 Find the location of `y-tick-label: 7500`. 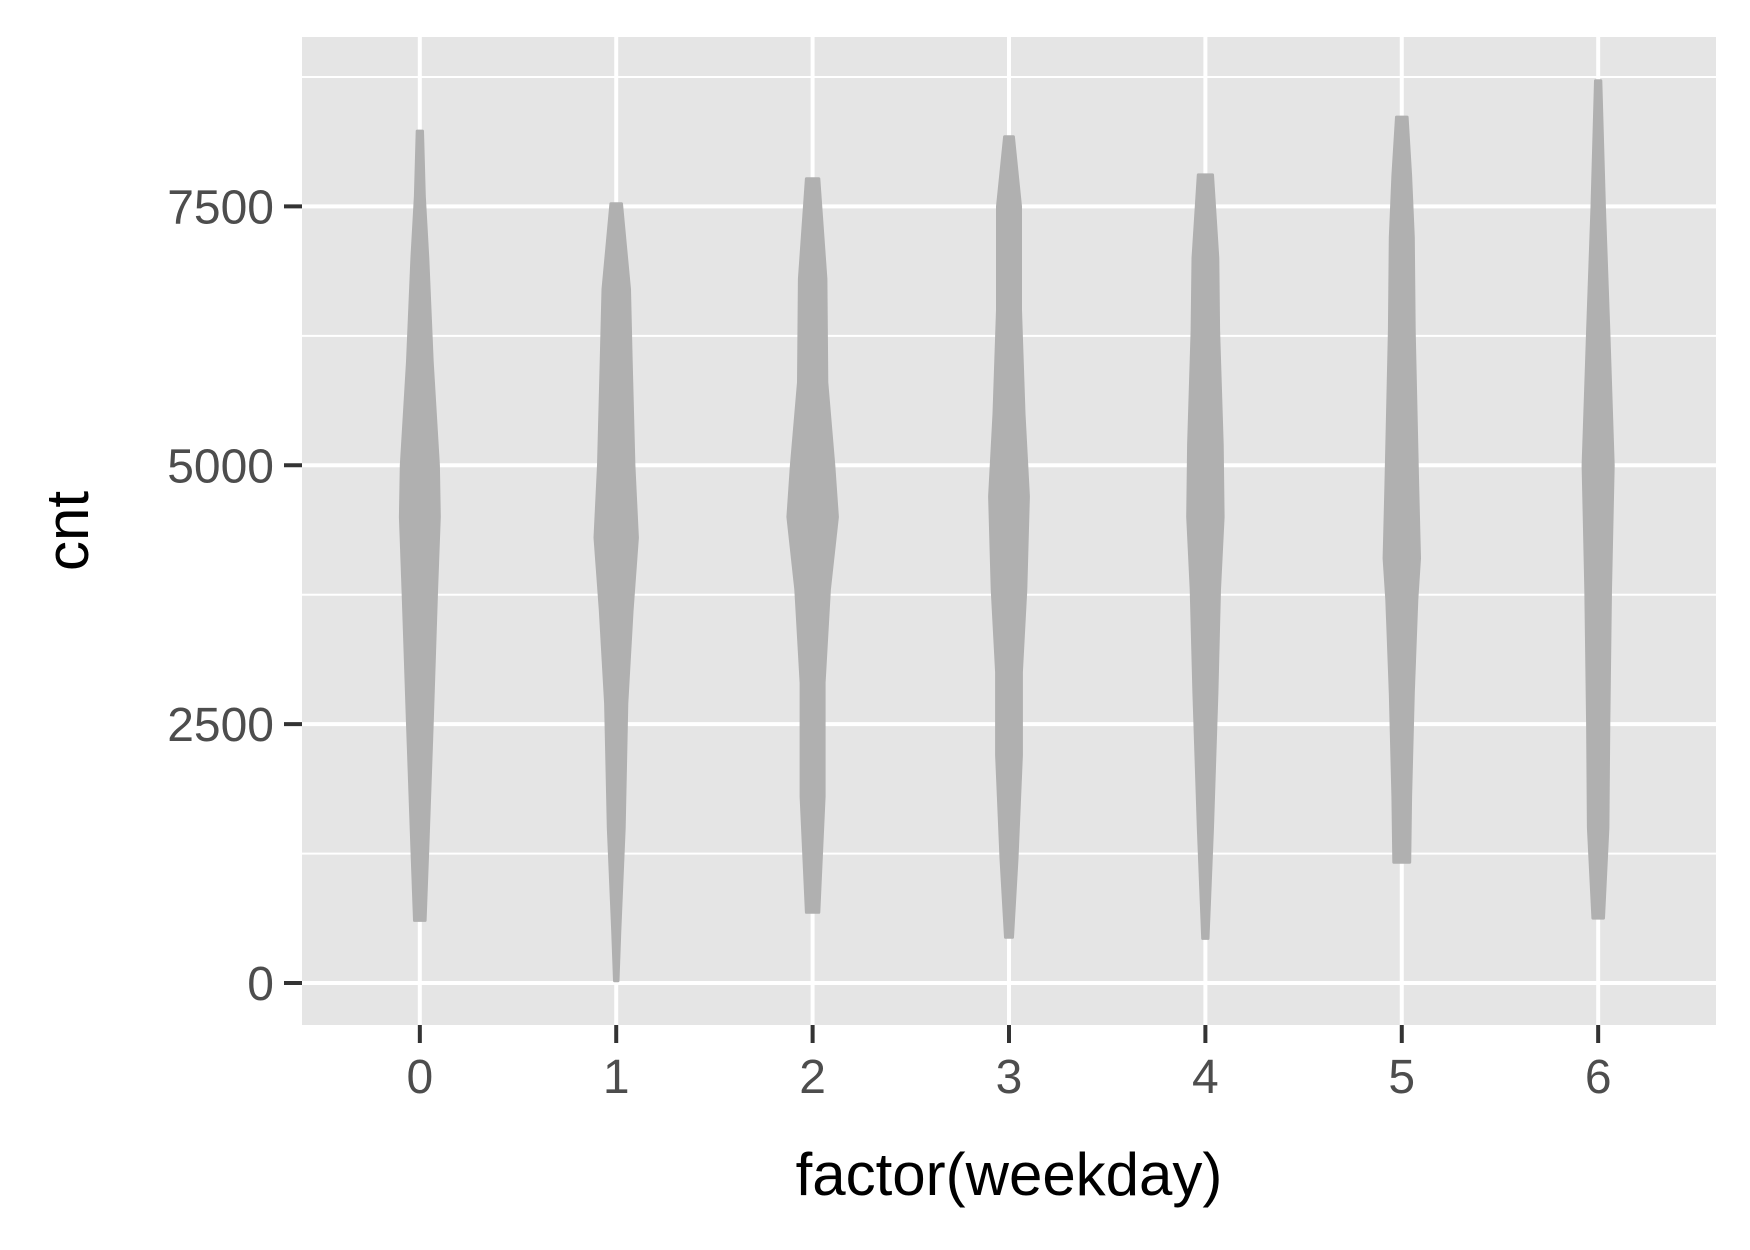

y-tick-label: 7500 is located at coordinates (220, 207).